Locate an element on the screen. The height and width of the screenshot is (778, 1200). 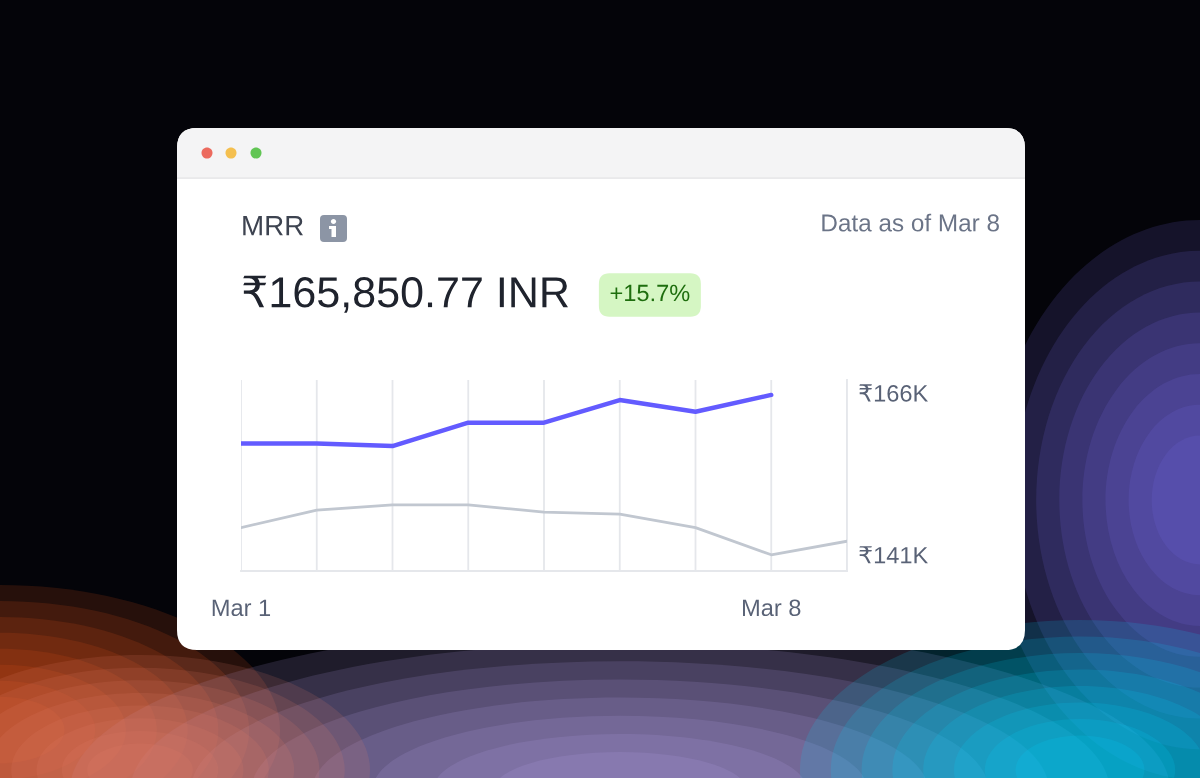
x-tick-label: Mar 1 is located at coordinates (241, 608).